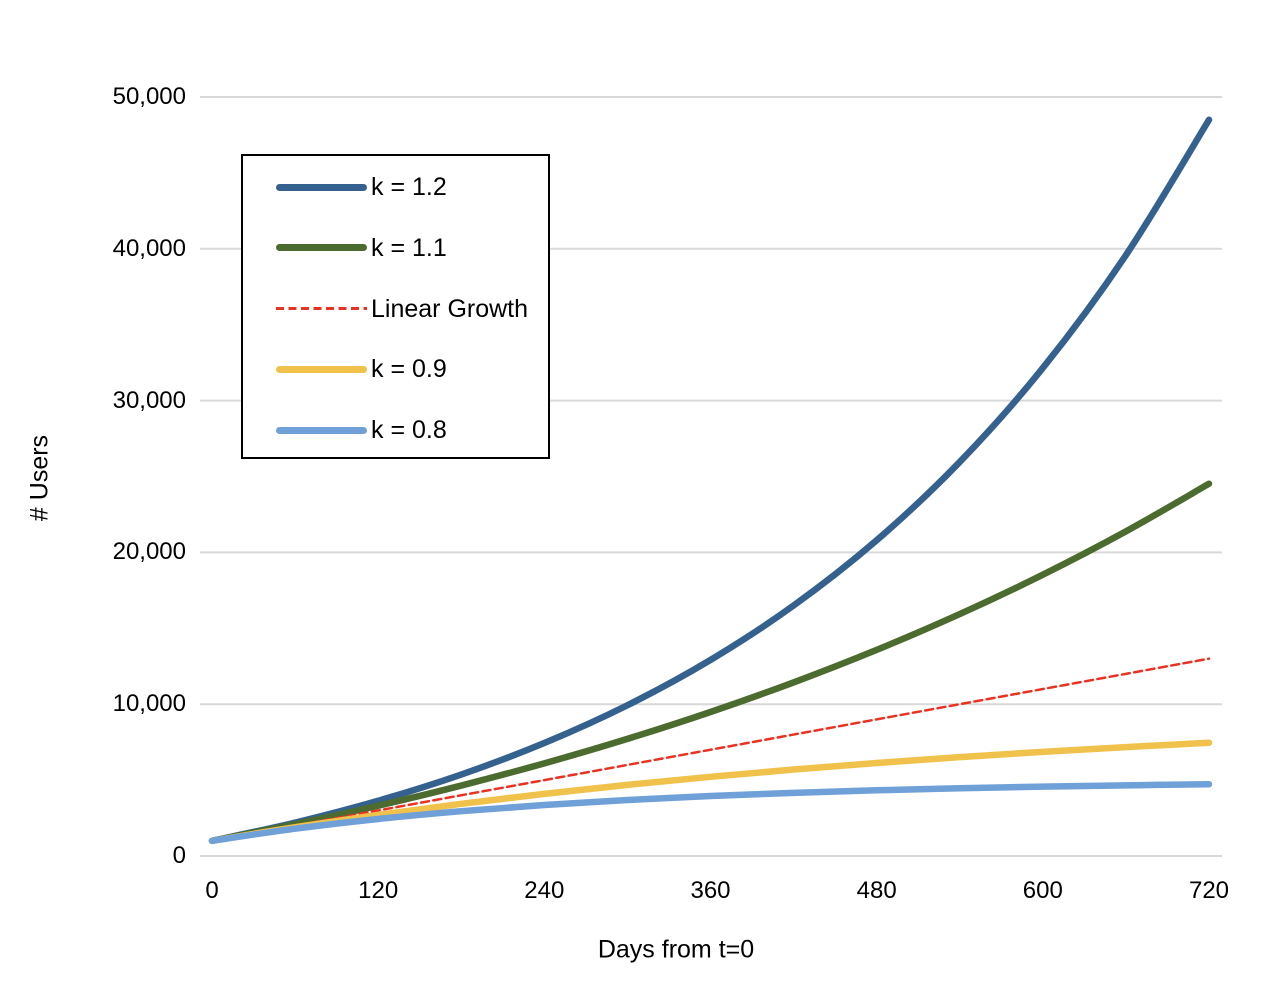 This screenshot has width=1278, height=994. Describe the element at coordinates (149, 704) in the screenshot. I see `y-tick-label-10000: 10,000` at that location.